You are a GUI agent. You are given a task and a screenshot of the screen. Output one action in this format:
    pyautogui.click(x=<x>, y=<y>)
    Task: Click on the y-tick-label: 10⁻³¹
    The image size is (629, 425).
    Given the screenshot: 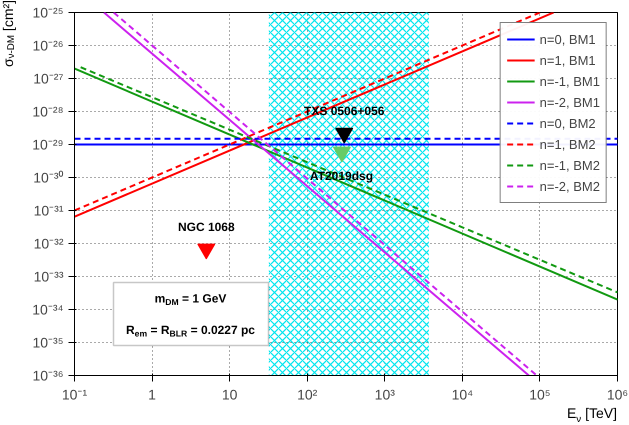 What is the action you would take?
    pyautogui.click(x=49, y=210)
    